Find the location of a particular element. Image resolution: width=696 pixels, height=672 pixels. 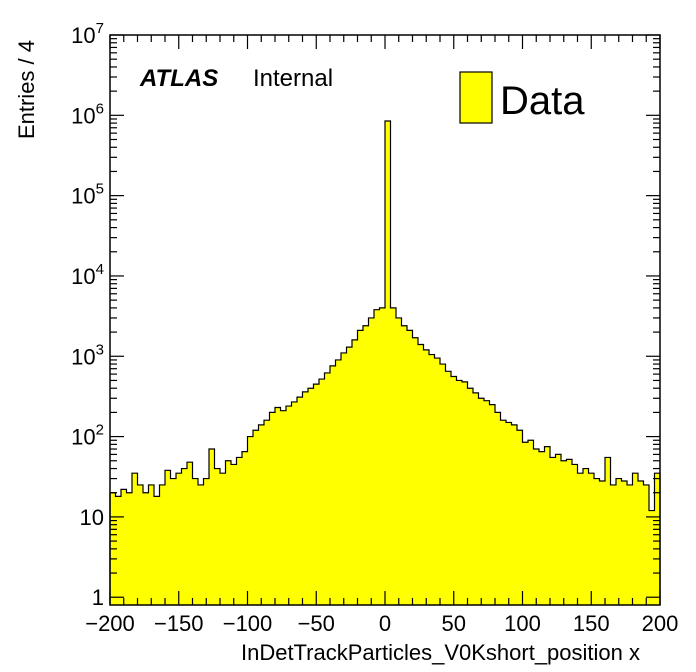

y-tick-label: 10⁶ is located at coordinates (87, 114).